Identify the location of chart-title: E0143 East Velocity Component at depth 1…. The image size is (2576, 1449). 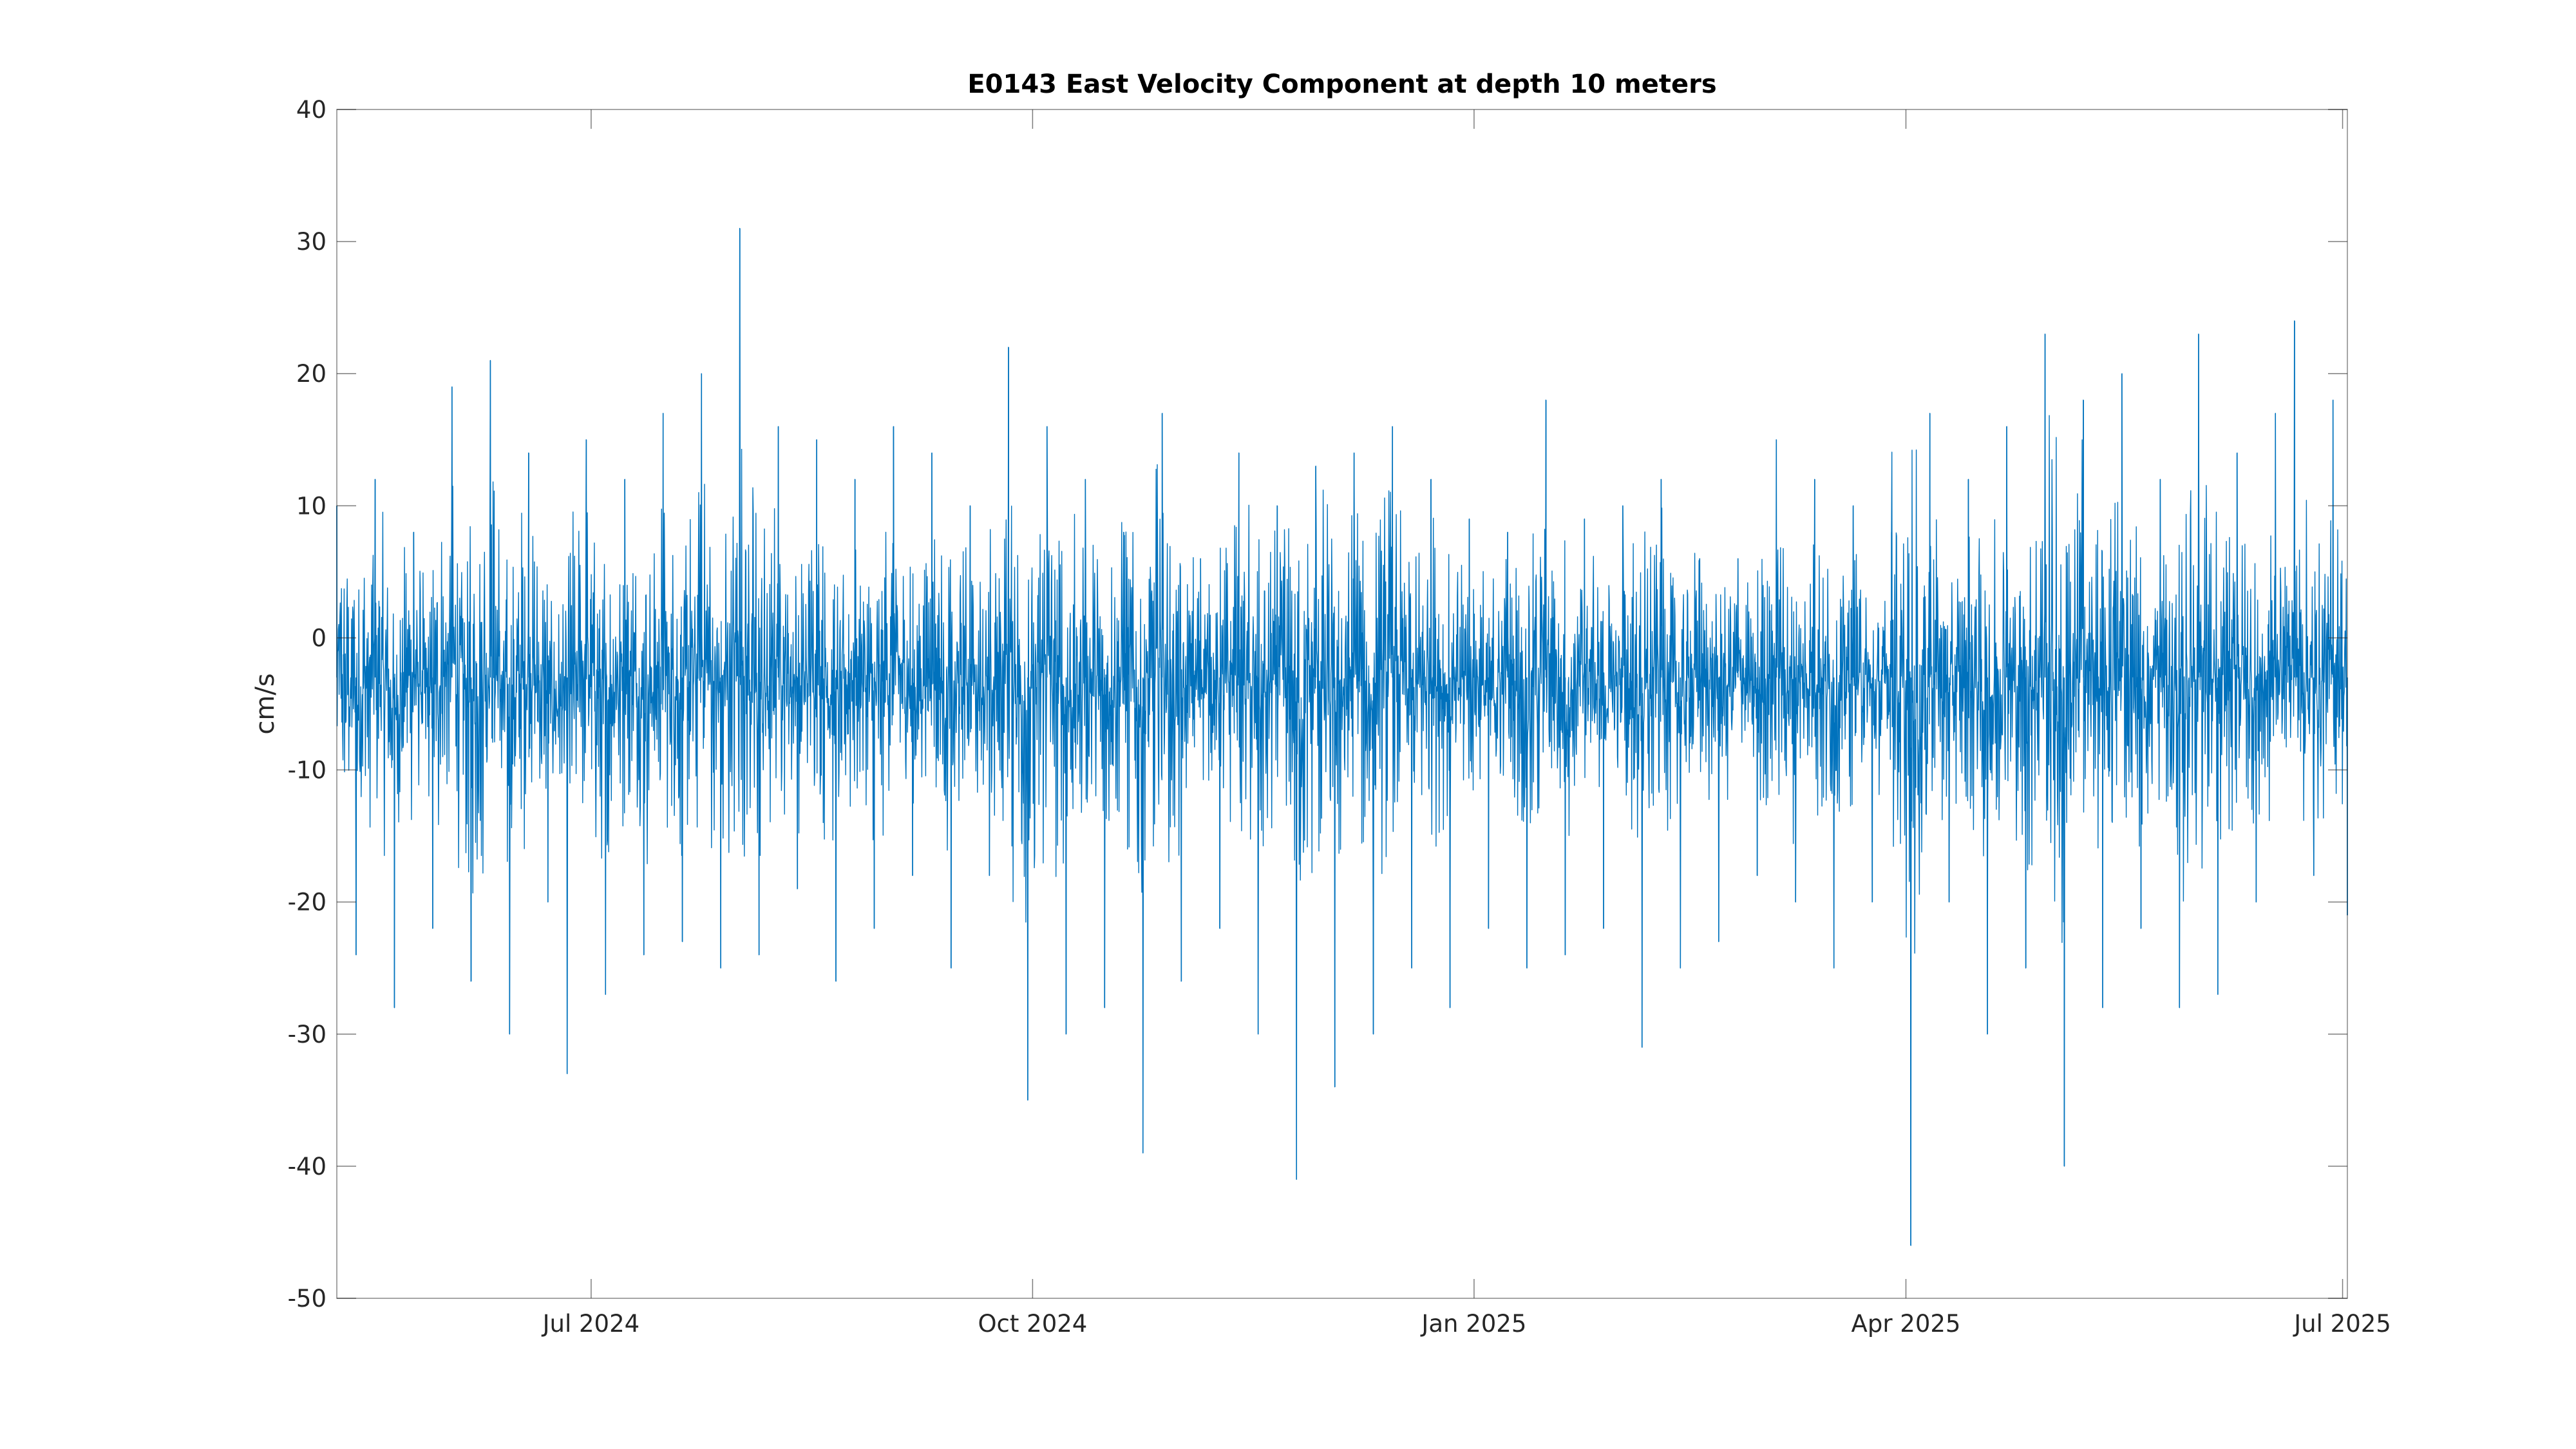
(1341, 84).